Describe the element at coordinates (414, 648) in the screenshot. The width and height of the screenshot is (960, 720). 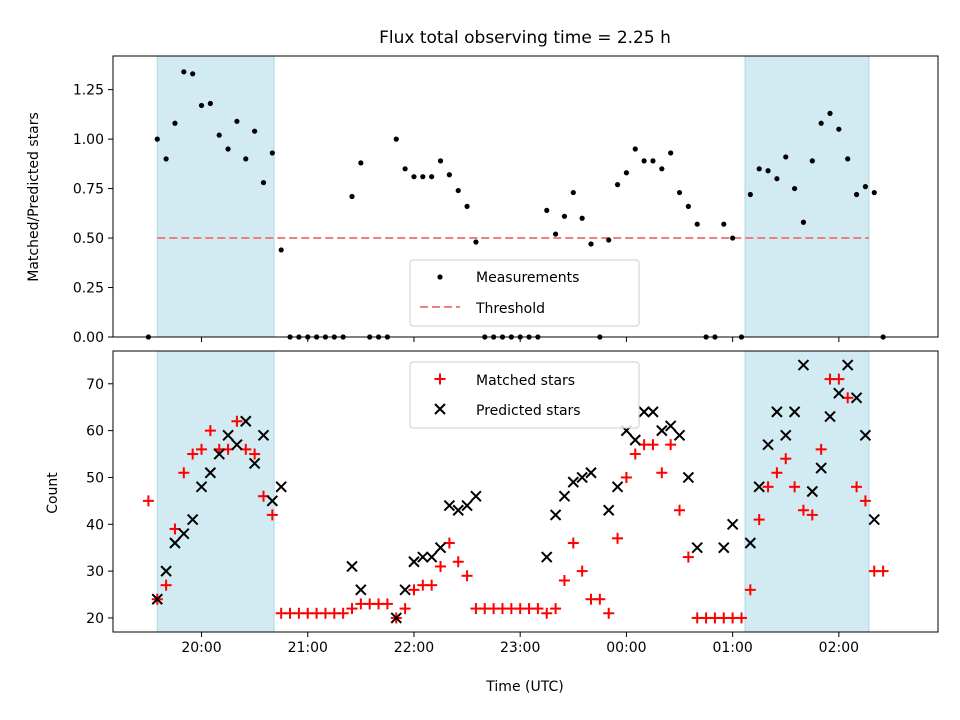
I see `x-tick-label: 22:00` at that location.